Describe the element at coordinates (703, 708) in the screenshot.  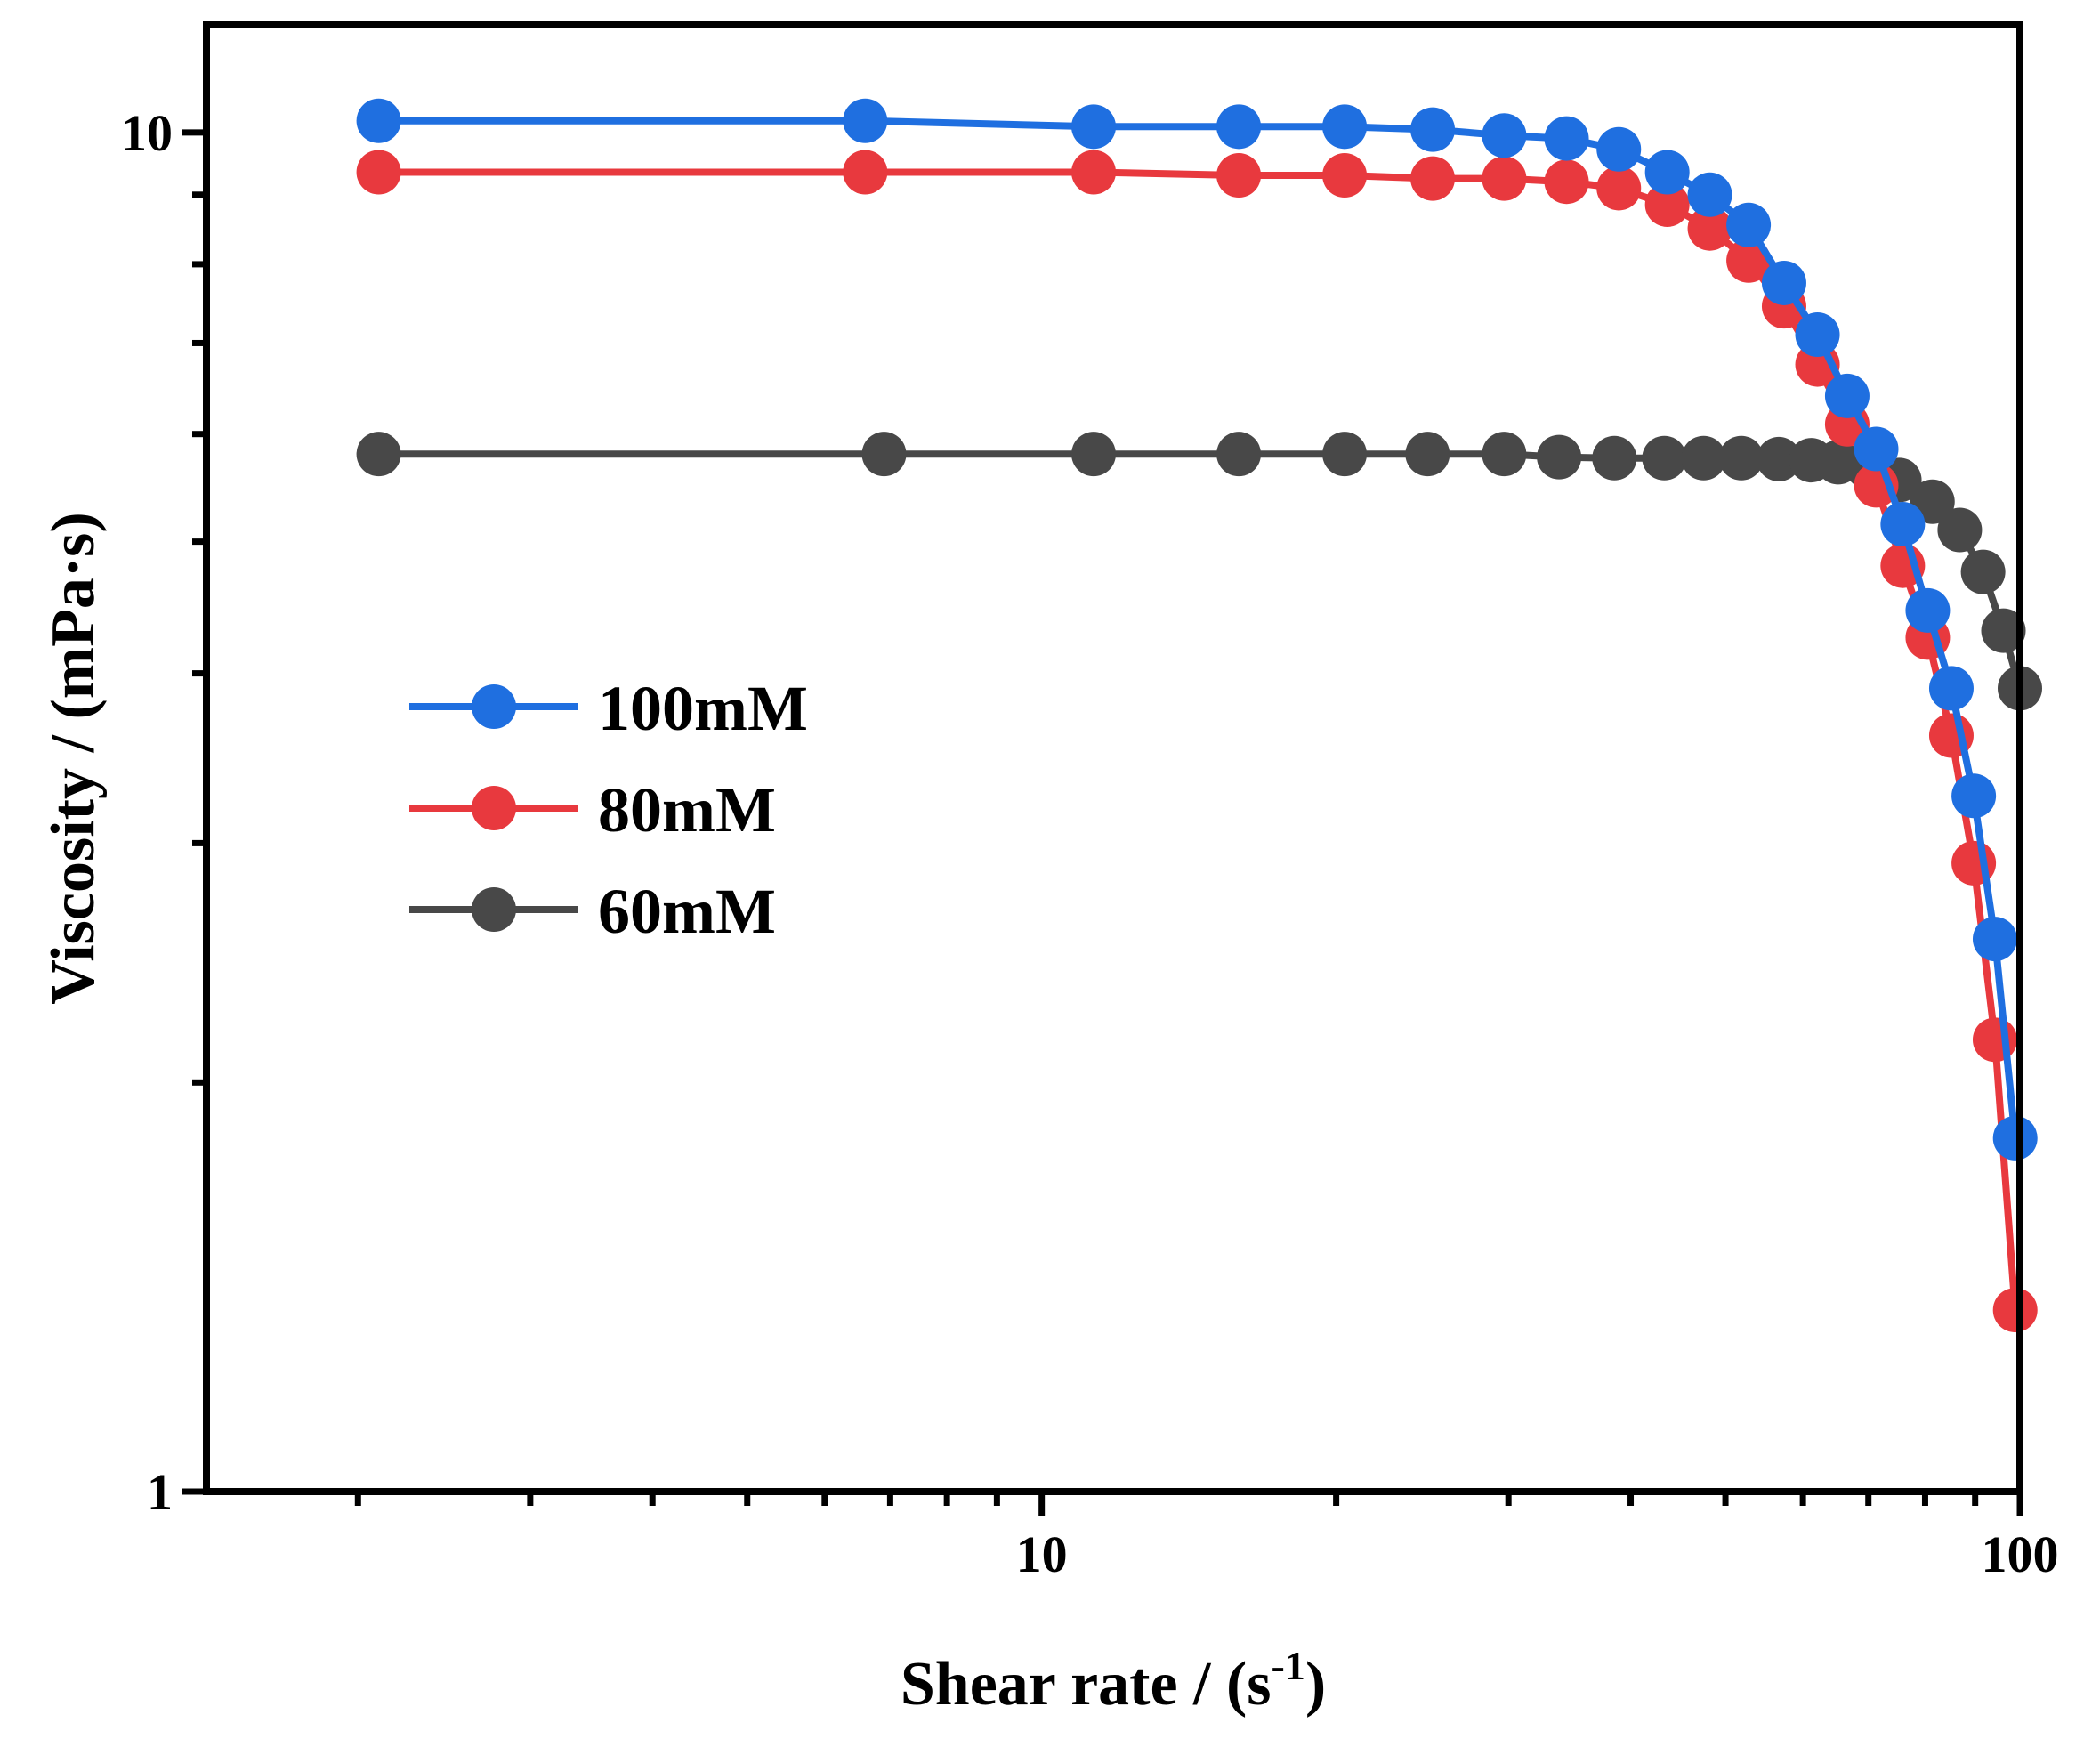
I see `legend-label: 100mM` at that location.